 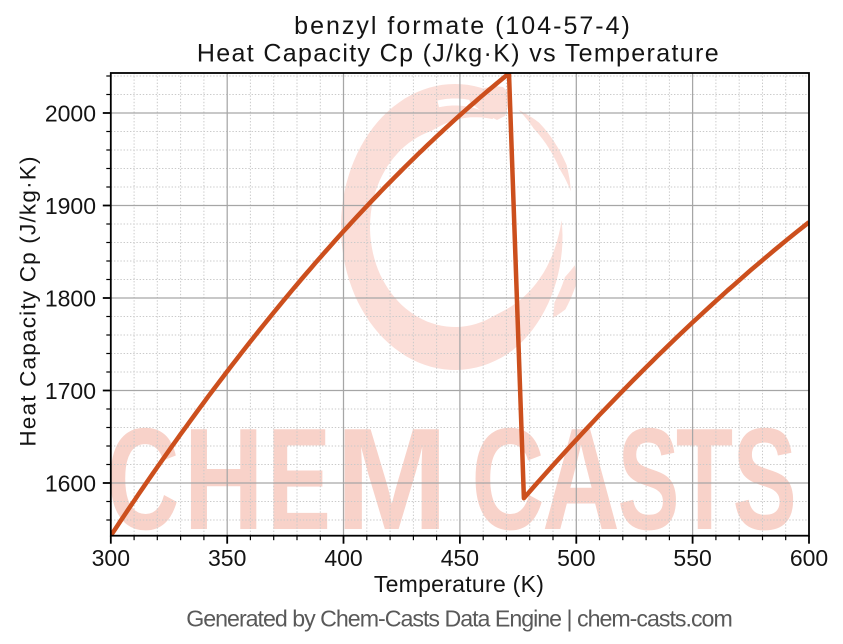 I want to click on svg-text: 2000, so click(x=70, y=114).